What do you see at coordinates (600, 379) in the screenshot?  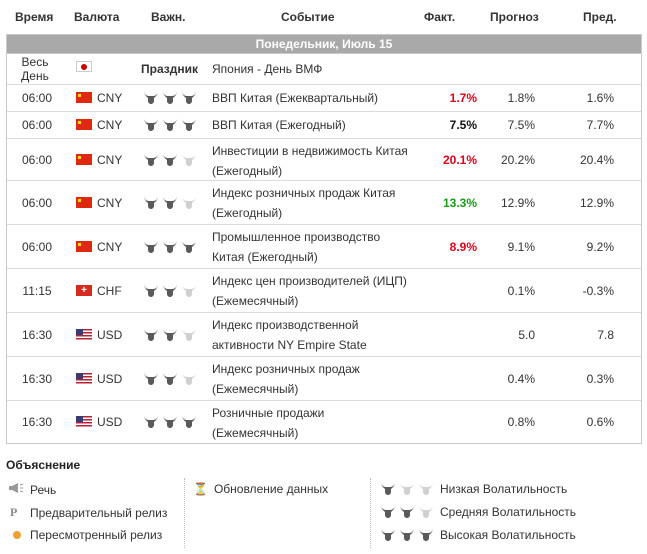 I see `event-previous: 0.3%` at bounding box center [600, 379].